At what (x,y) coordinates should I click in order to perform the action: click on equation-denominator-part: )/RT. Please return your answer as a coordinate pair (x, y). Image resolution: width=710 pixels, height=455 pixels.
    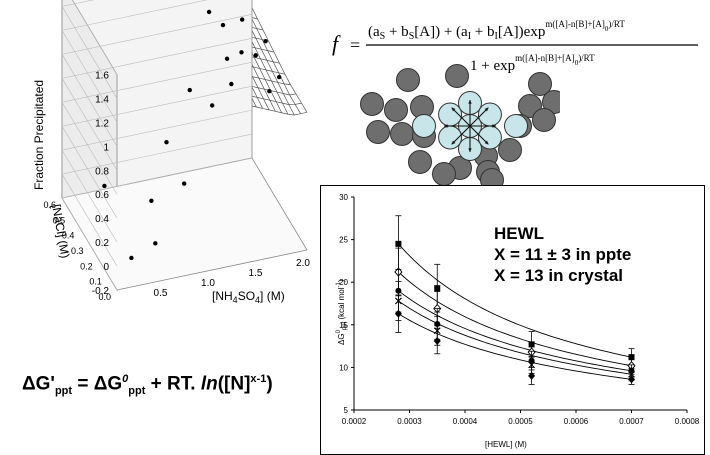
    Looking at the image, I should click on (586, 58).